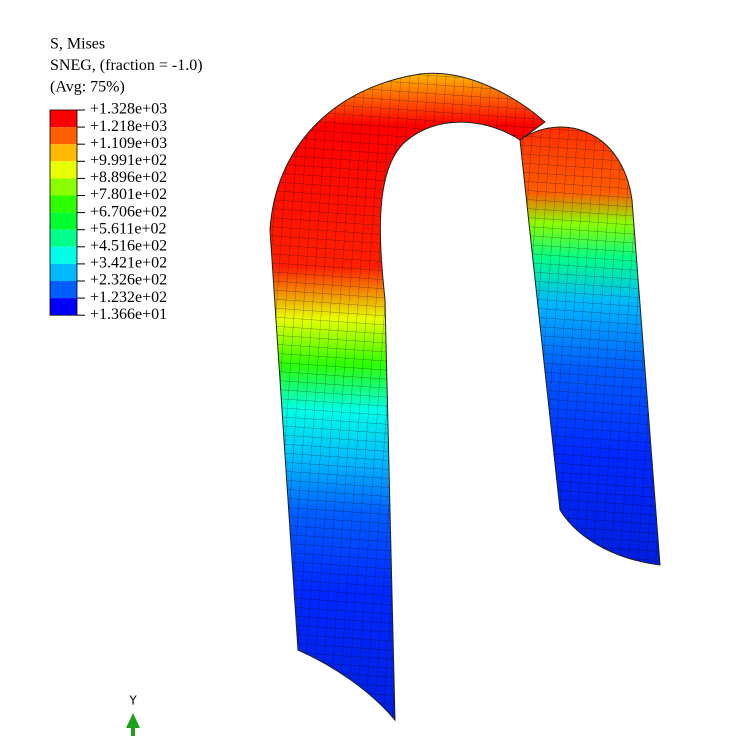 This screenshot has width=740, height=742. Describe the element at coordinates (128, 263) in the screenshot. I see `legend-label: +3.421e+02` at that location.